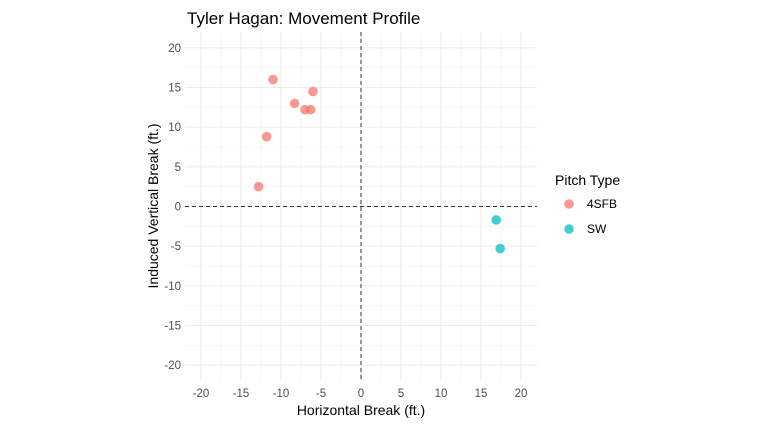 The width and height of the screenshot is (780, 425). What do you see at coordinates (174, 49) in the screenshot?
I see `y-tick-label: 20` at bounding box center [174, 49].